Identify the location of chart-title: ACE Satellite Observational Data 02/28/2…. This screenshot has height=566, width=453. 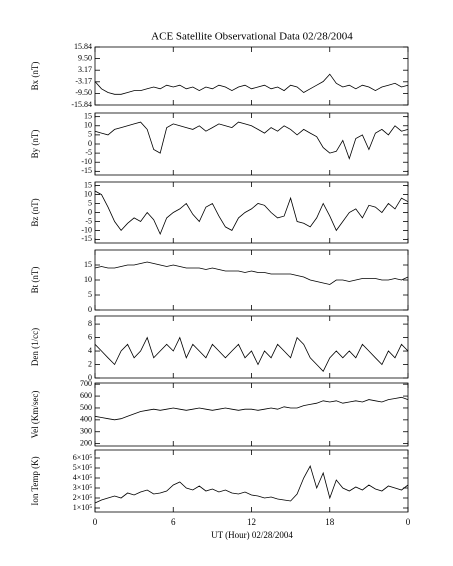
(252, 37).